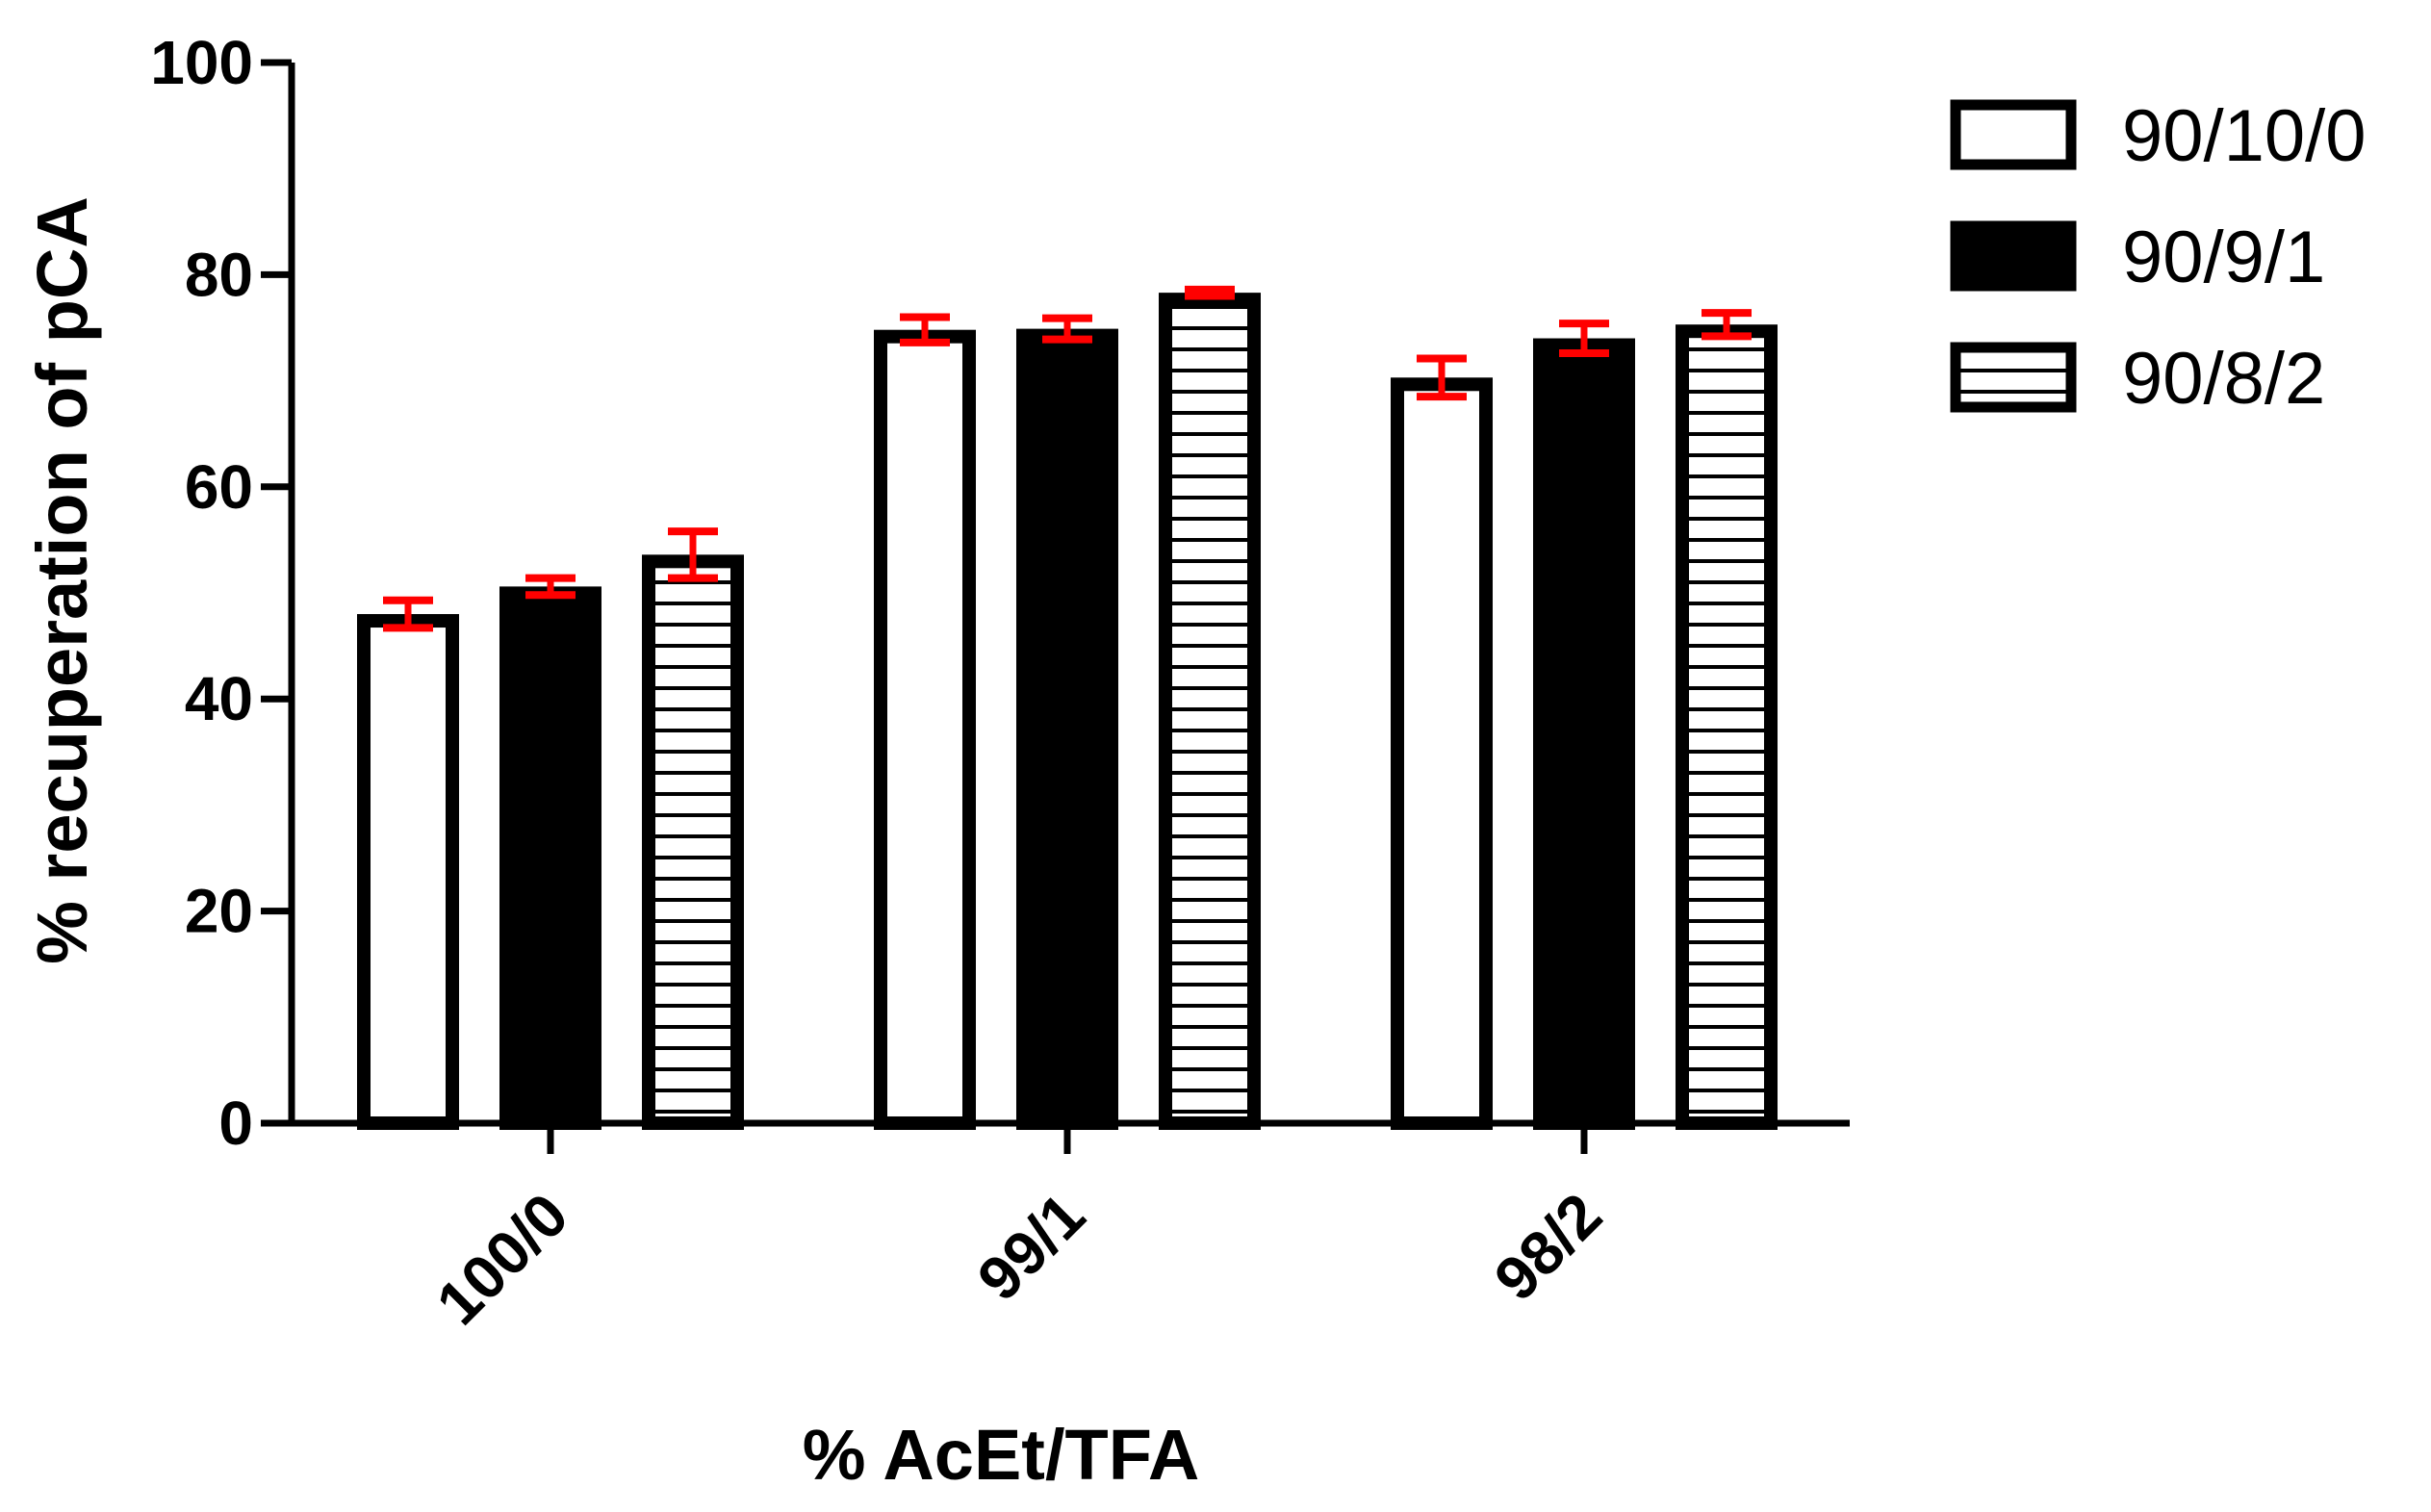 This screenshot has height=1512, width=2431. Describe the element at coordinates (219, 274) in the screenshot. I see `y-tick-label: 80` at that location.